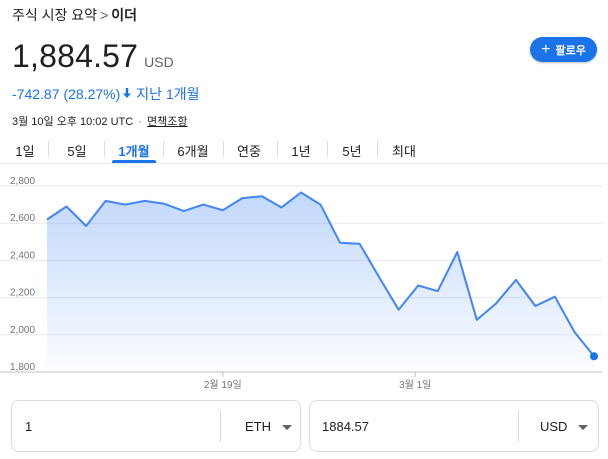 The image size is (608, 459). I want to click on follow-button: + 팔로우, so click(563, 49).